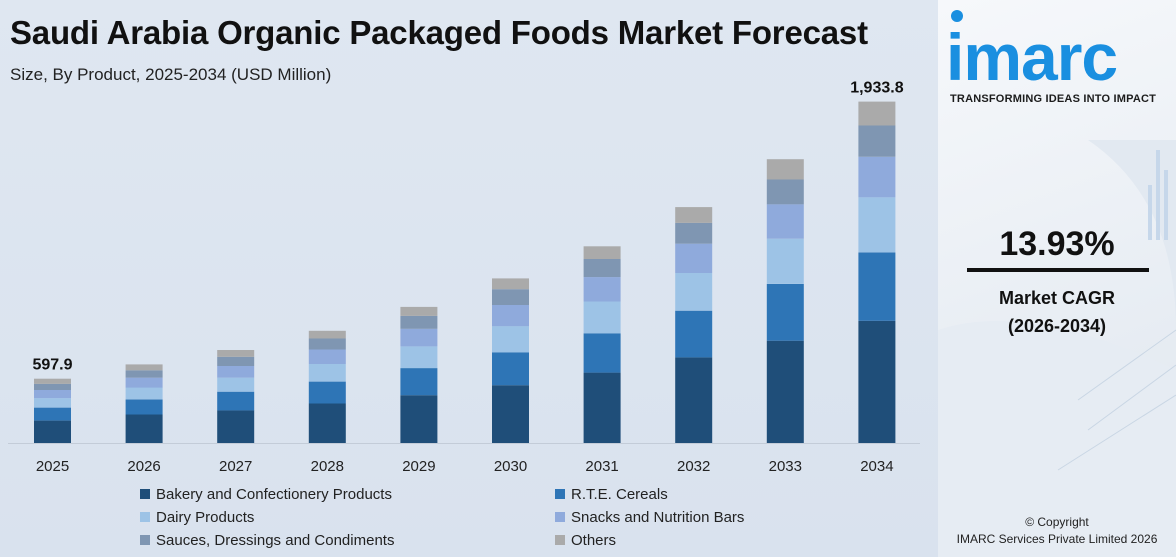 This screenshot has width=1176, height=557. Describe the element at coordinates (1057, 312) in the screenshot. I see `cagr-label: Market CAGR (2026-2034)` at that location.